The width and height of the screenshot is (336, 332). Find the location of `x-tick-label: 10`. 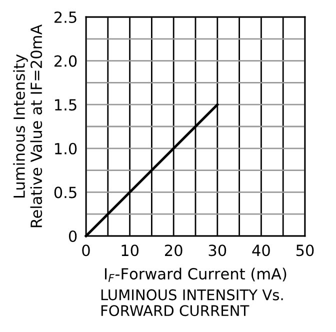

x-tick-label: 10 is located at coordinates (130, 250).